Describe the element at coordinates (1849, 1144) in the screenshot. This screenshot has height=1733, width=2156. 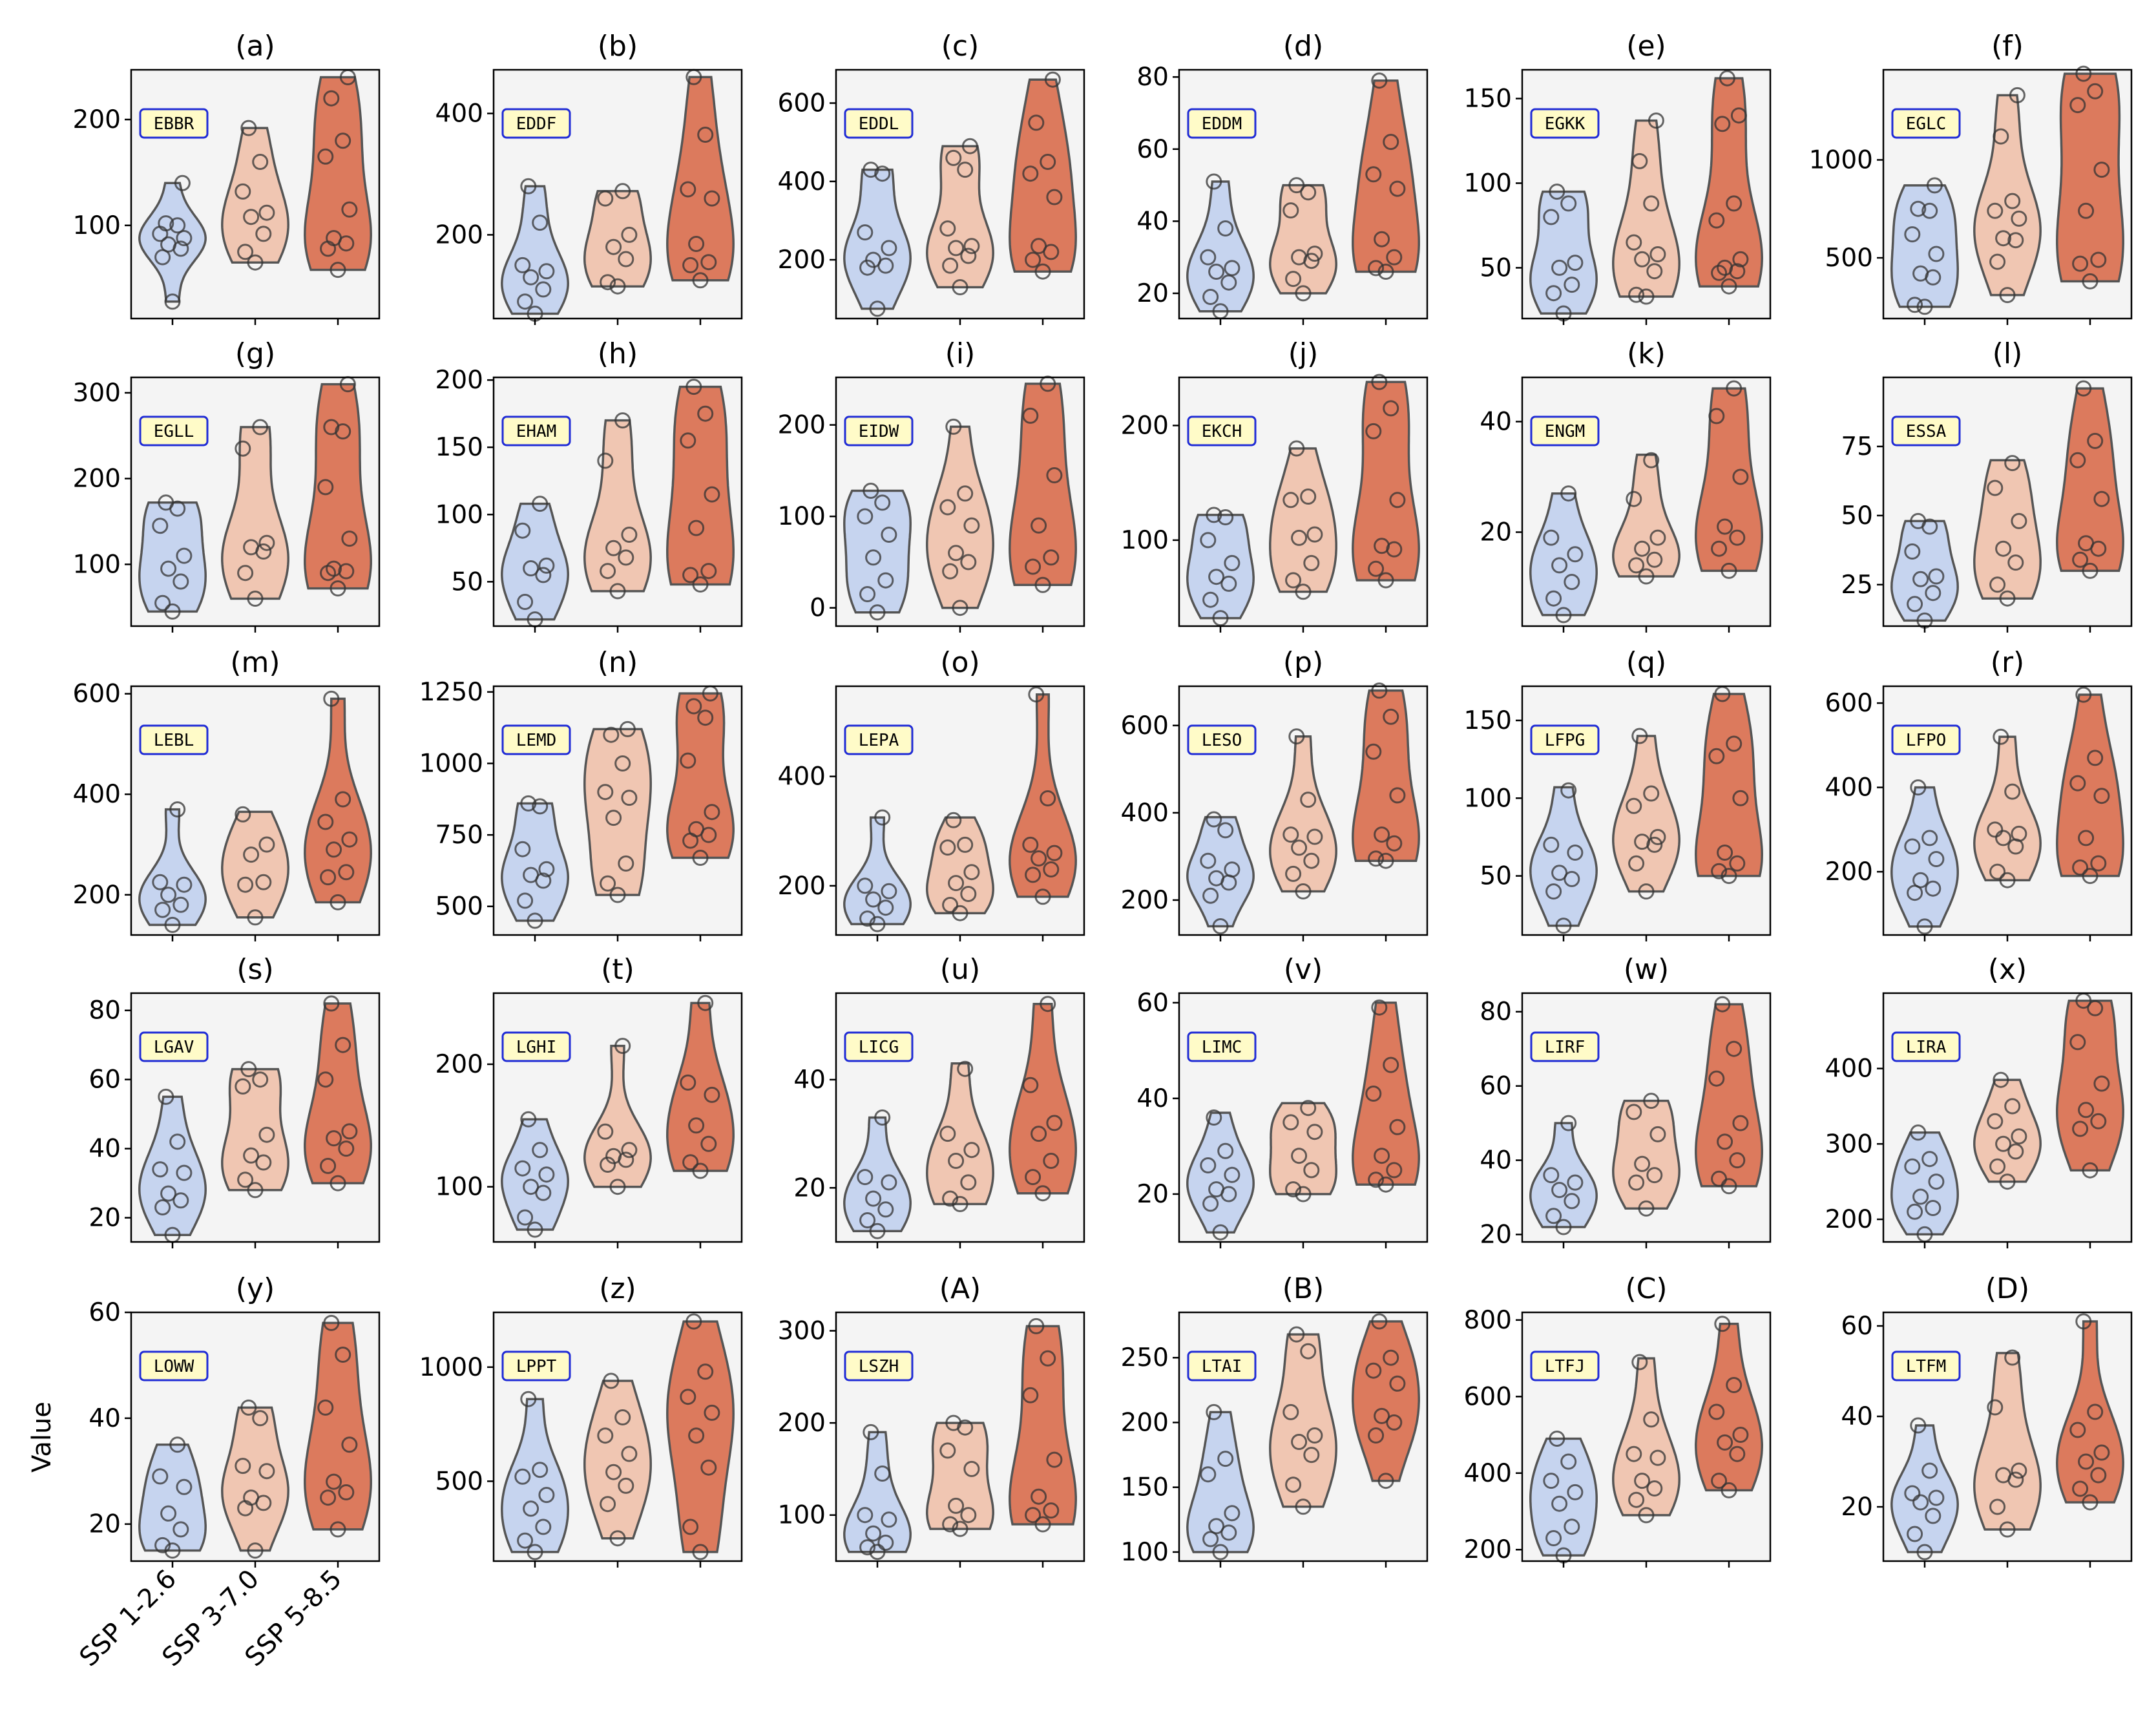
I see `y-tick-label: 300` at that location.